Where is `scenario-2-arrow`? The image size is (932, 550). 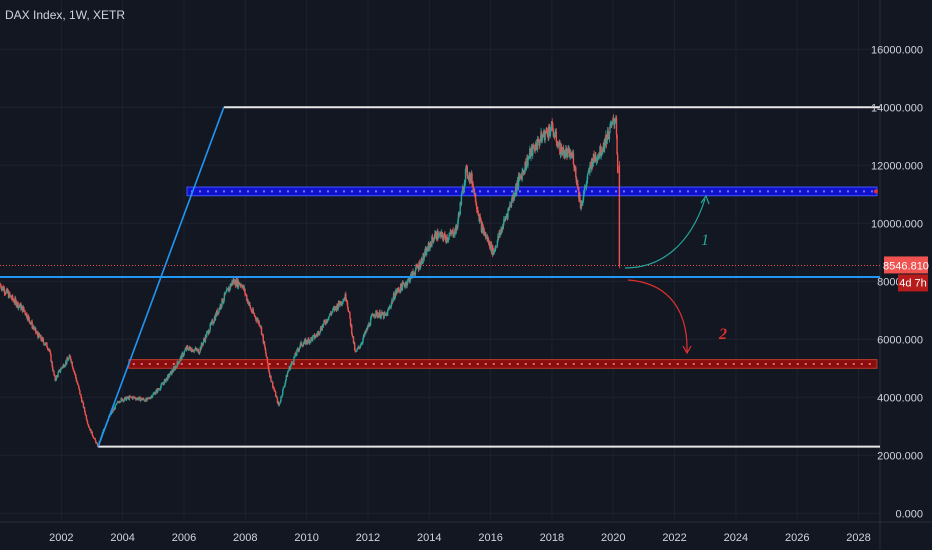
scenario-2-arrow is located at coordinates (657, 316).